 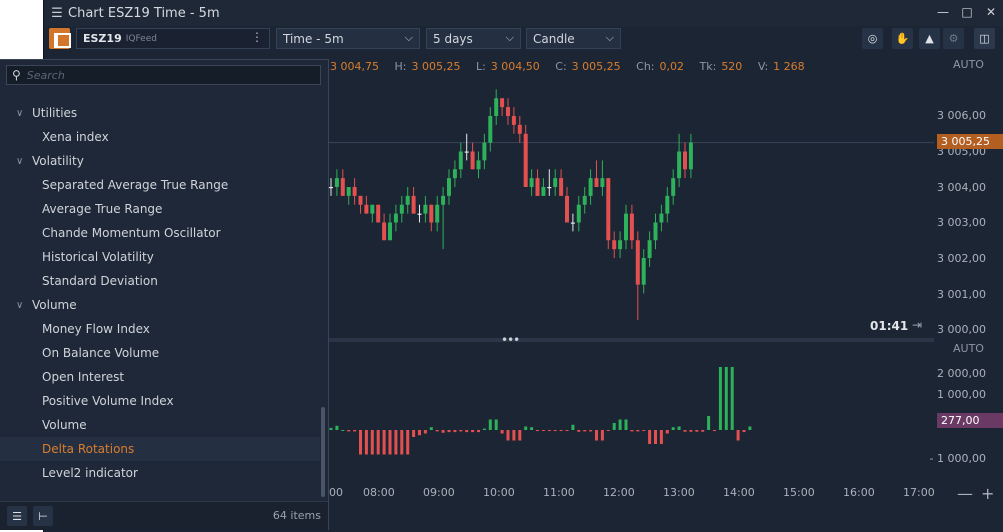 What do you see at coordinates (510, 340) in the screenshot?
I see `drag-handle-icon: •••` at bounding box center [510, 340].